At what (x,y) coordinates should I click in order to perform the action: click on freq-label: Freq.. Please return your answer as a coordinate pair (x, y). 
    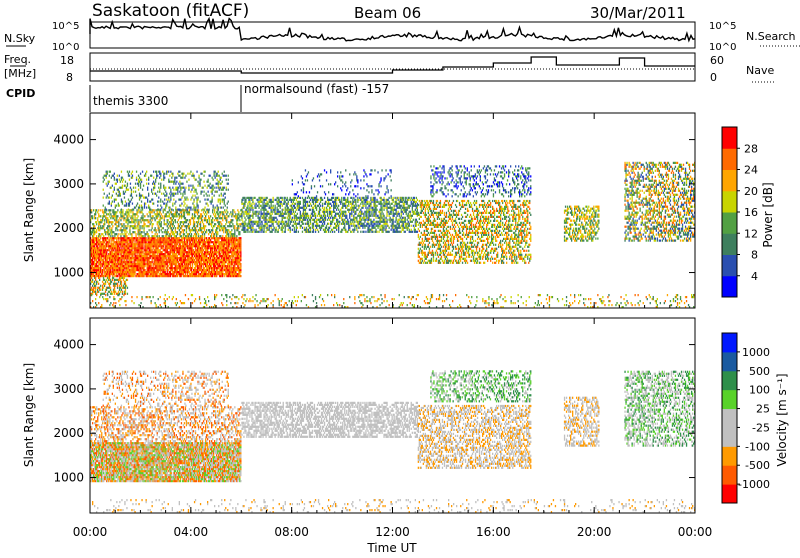
    Looking at the image, I should click on (17, 59).